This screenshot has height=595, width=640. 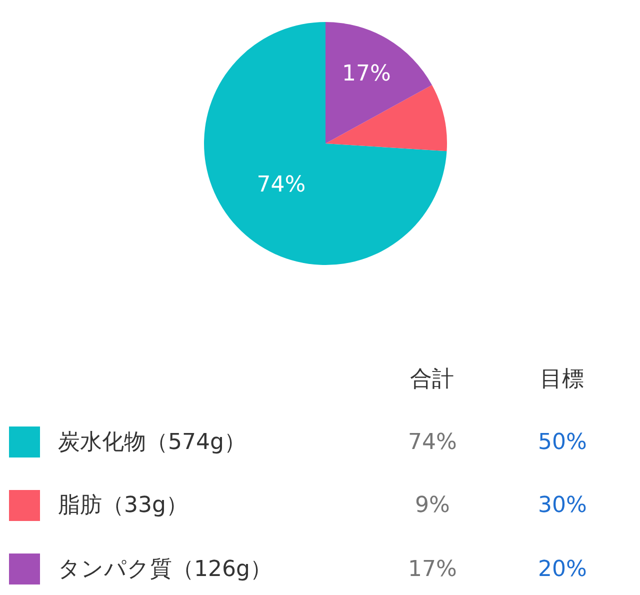 What do you see at coordinates (432, 505) in the screenshot?
I see `text: 9%` at bounding box center [432, 505].